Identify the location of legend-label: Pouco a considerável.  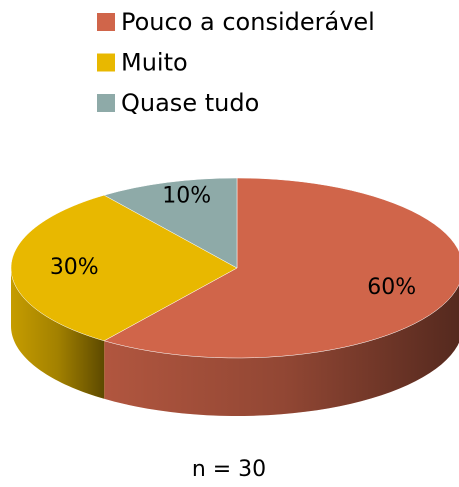
(248, 22).